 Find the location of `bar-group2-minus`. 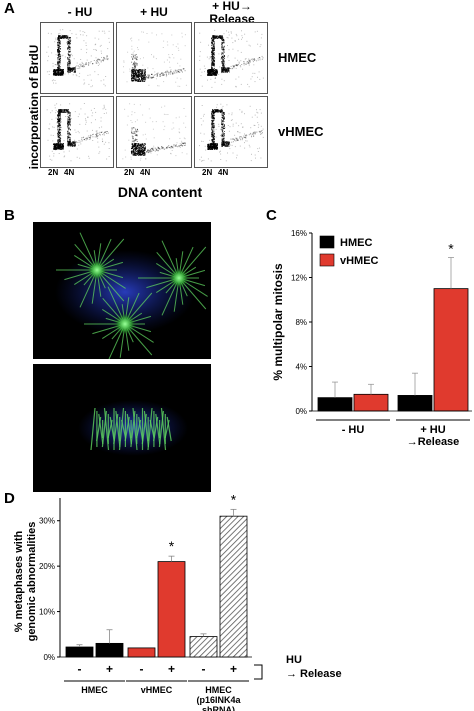

bar-group2-minus is located at coordinates (203, 647).